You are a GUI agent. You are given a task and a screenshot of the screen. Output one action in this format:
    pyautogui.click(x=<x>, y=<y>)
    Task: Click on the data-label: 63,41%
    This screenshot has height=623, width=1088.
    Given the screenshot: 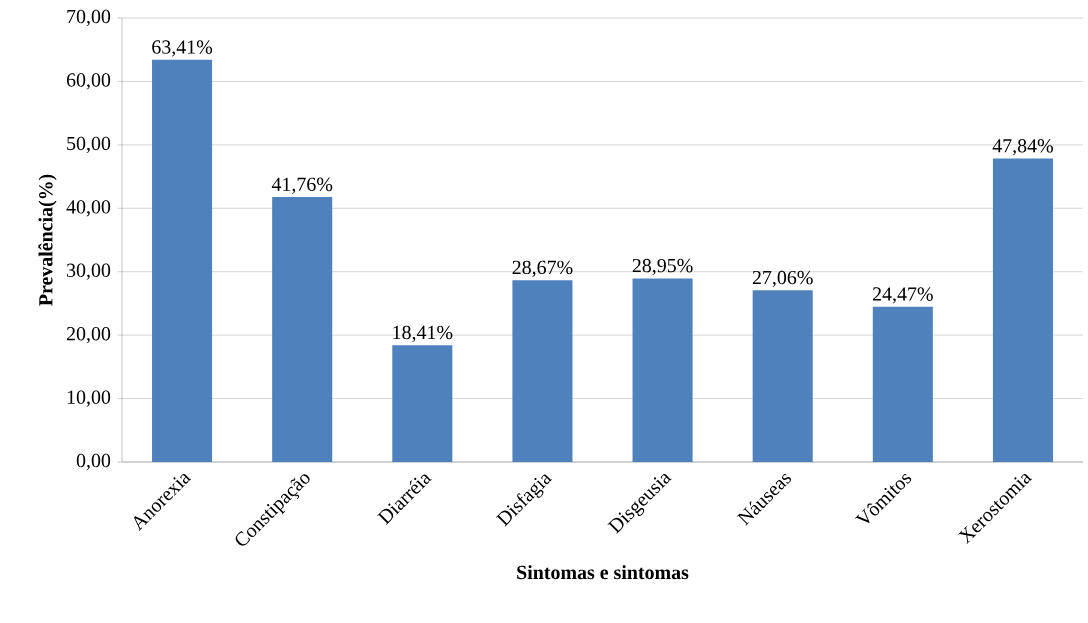 What is the action you would take?
    pyautogui.click(x=182, y=48)
    